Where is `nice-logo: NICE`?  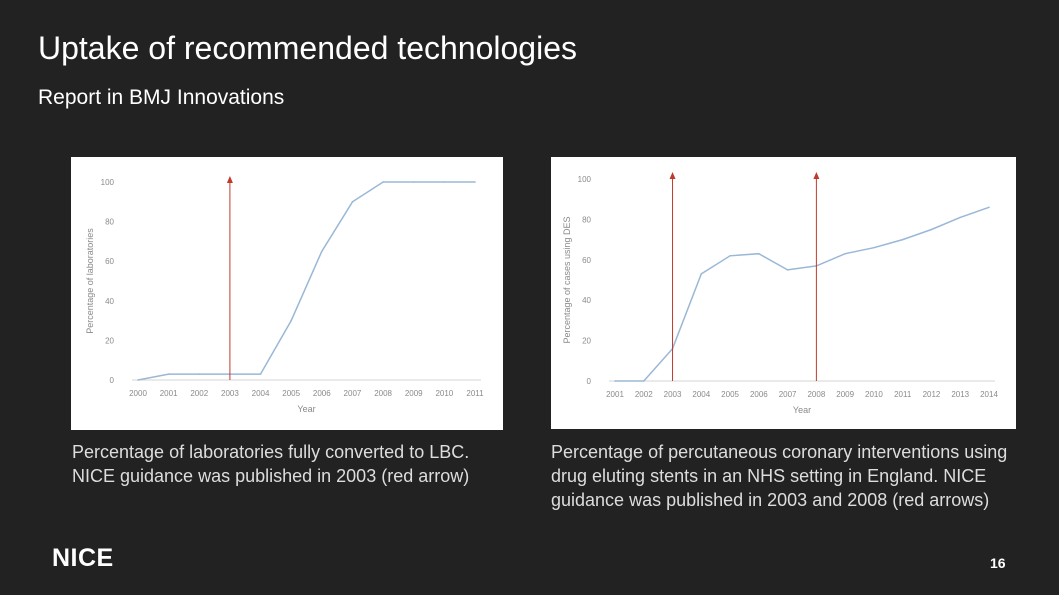 nice-logo: NICE is located at coordinates (83, 558).